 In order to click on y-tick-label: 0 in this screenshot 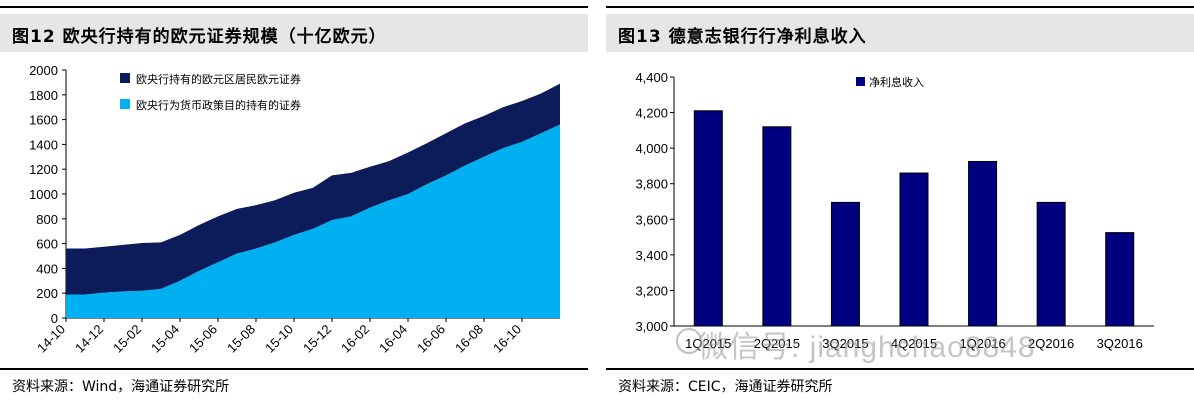, I will do `click(54, 318)`.